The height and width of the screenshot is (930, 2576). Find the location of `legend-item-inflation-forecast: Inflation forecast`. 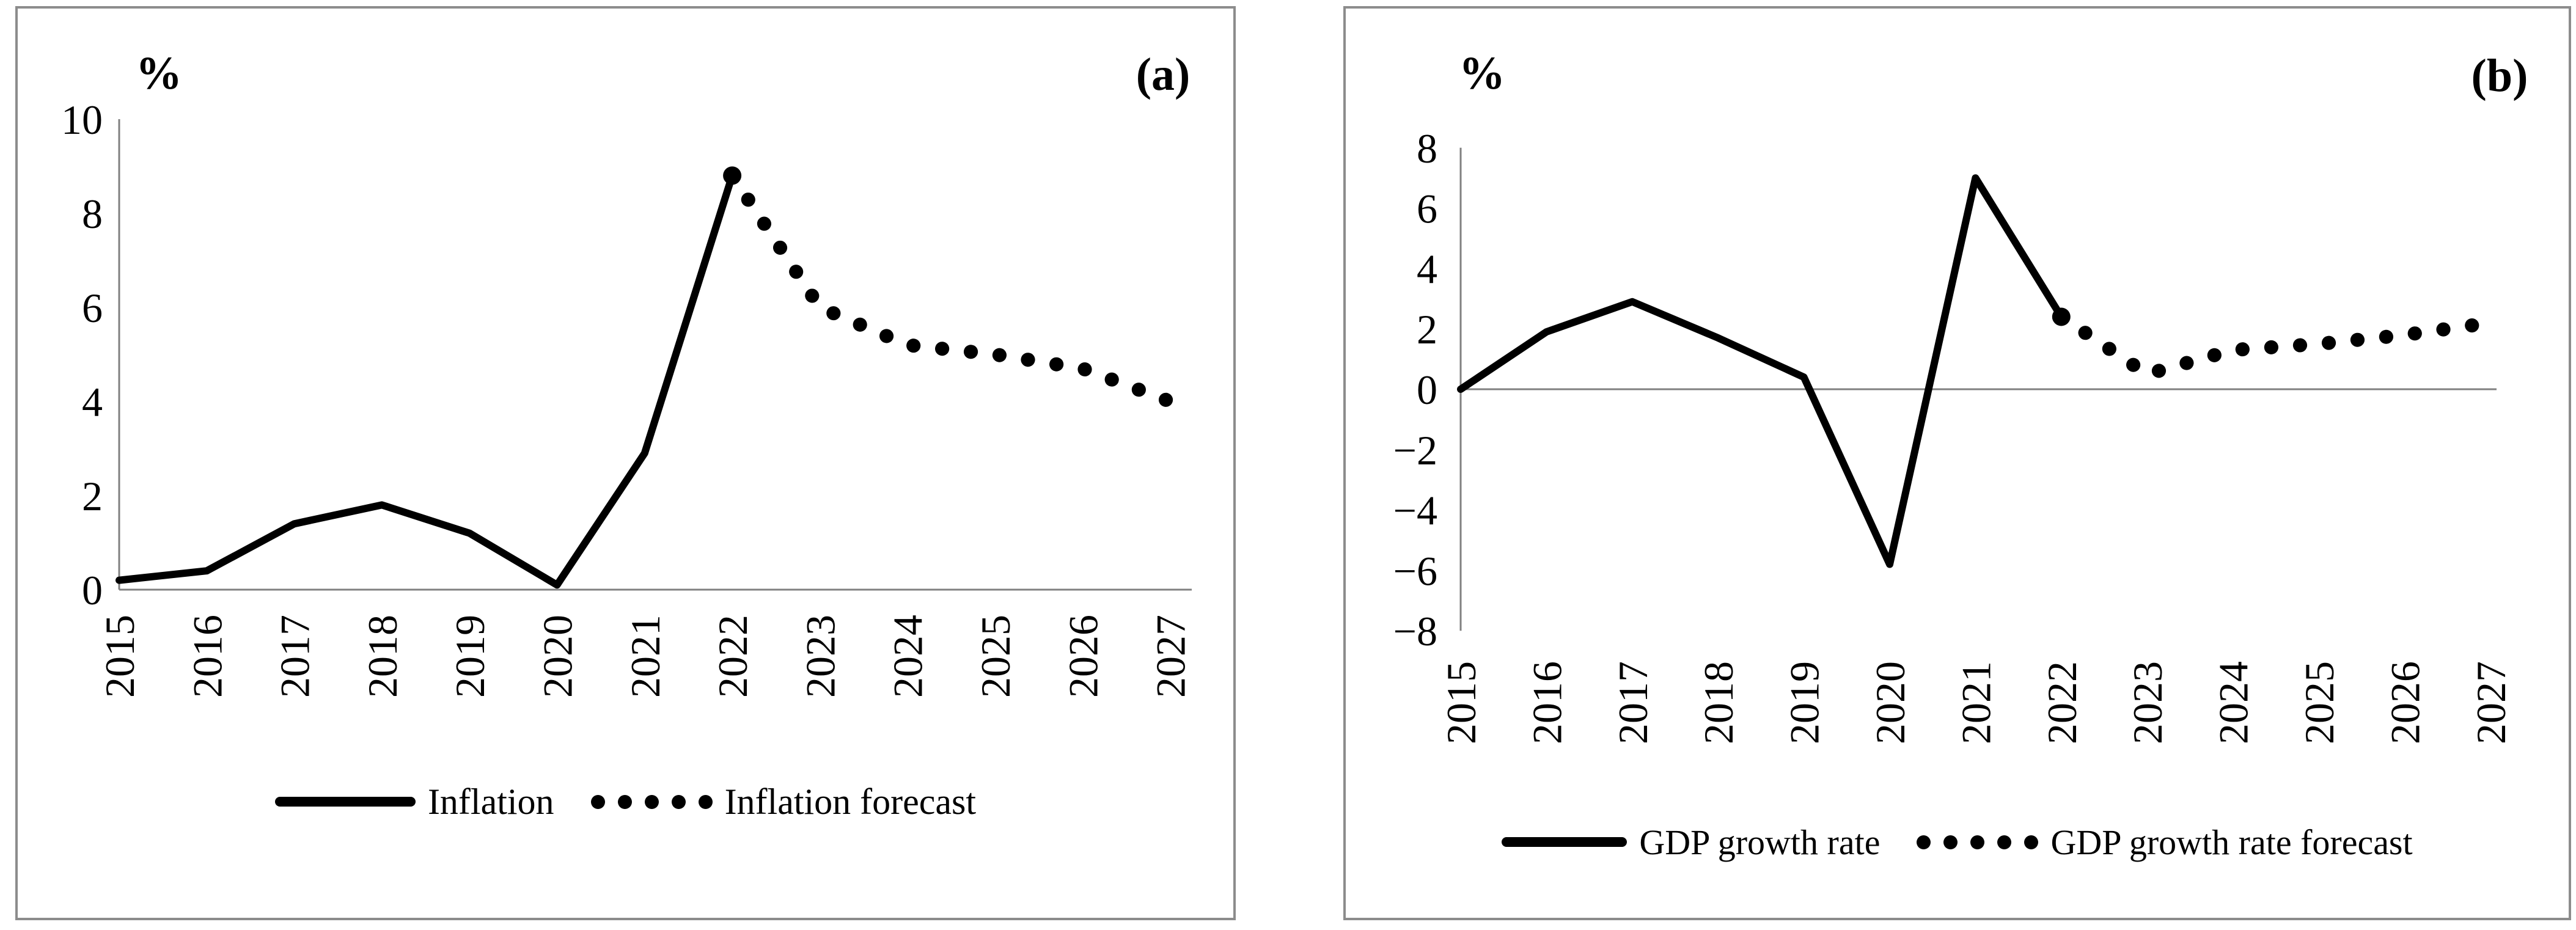

legend-item-inflation-forecast: Inflation forecast is located at coordinates (783, 802).